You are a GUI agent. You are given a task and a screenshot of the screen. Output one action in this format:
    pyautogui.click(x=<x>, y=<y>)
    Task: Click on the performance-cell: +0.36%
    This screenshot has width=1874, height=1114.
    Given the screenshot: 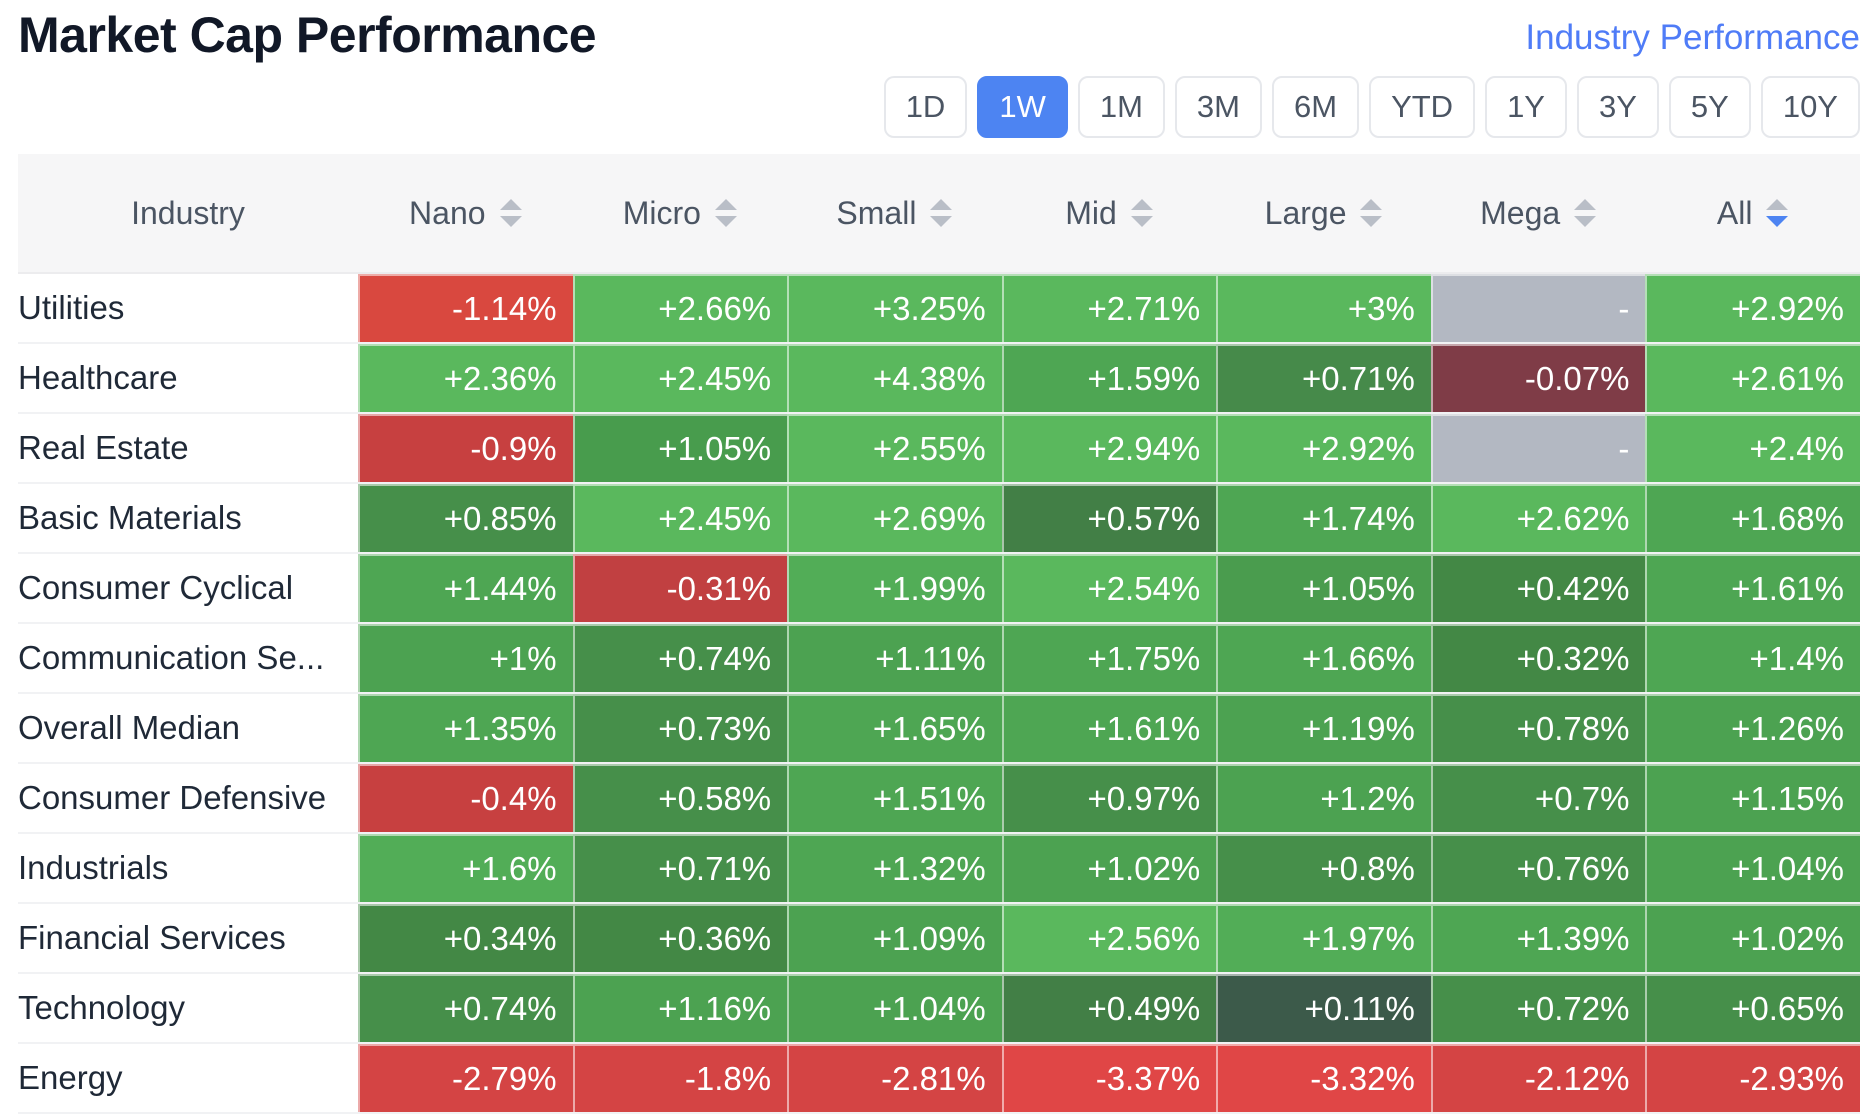 What is the action you would take?
    pyautogui.click(x=680, y=938)
    